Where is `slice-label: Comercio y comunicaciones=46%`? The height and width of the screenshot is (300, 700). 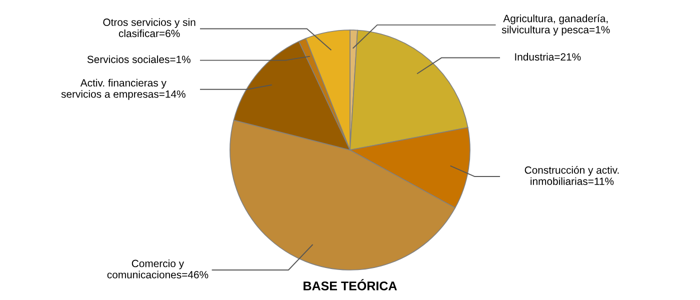 slice-label: Comercio y comunicaciones=46% is located at coordinates (157, 269).